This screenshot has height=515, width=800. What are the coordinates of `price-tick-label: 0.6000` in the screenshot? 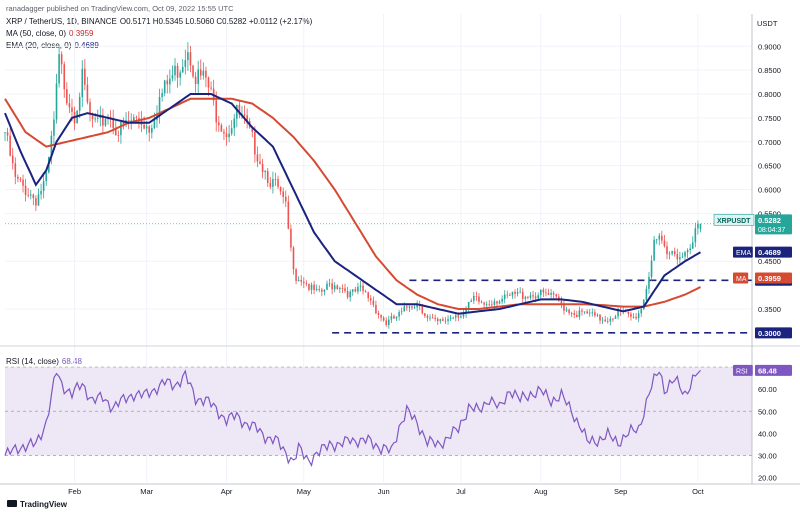 It's located at (769, 190).